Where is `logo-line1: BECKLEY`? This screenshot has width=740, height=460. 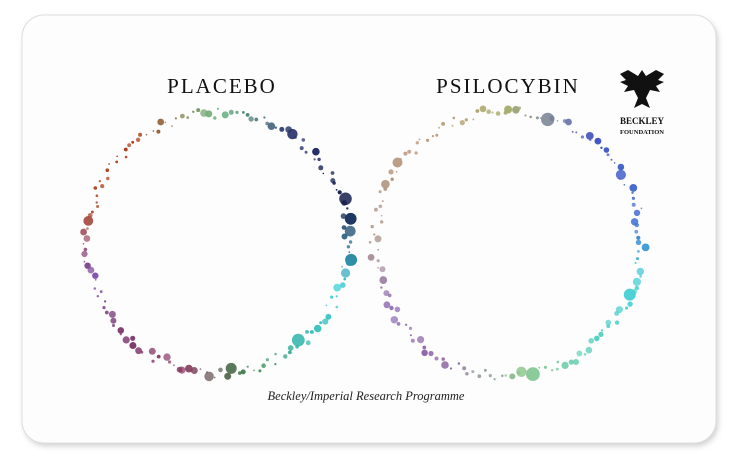
logo-line1: BECKLEY is located at coordinates (642, 121).